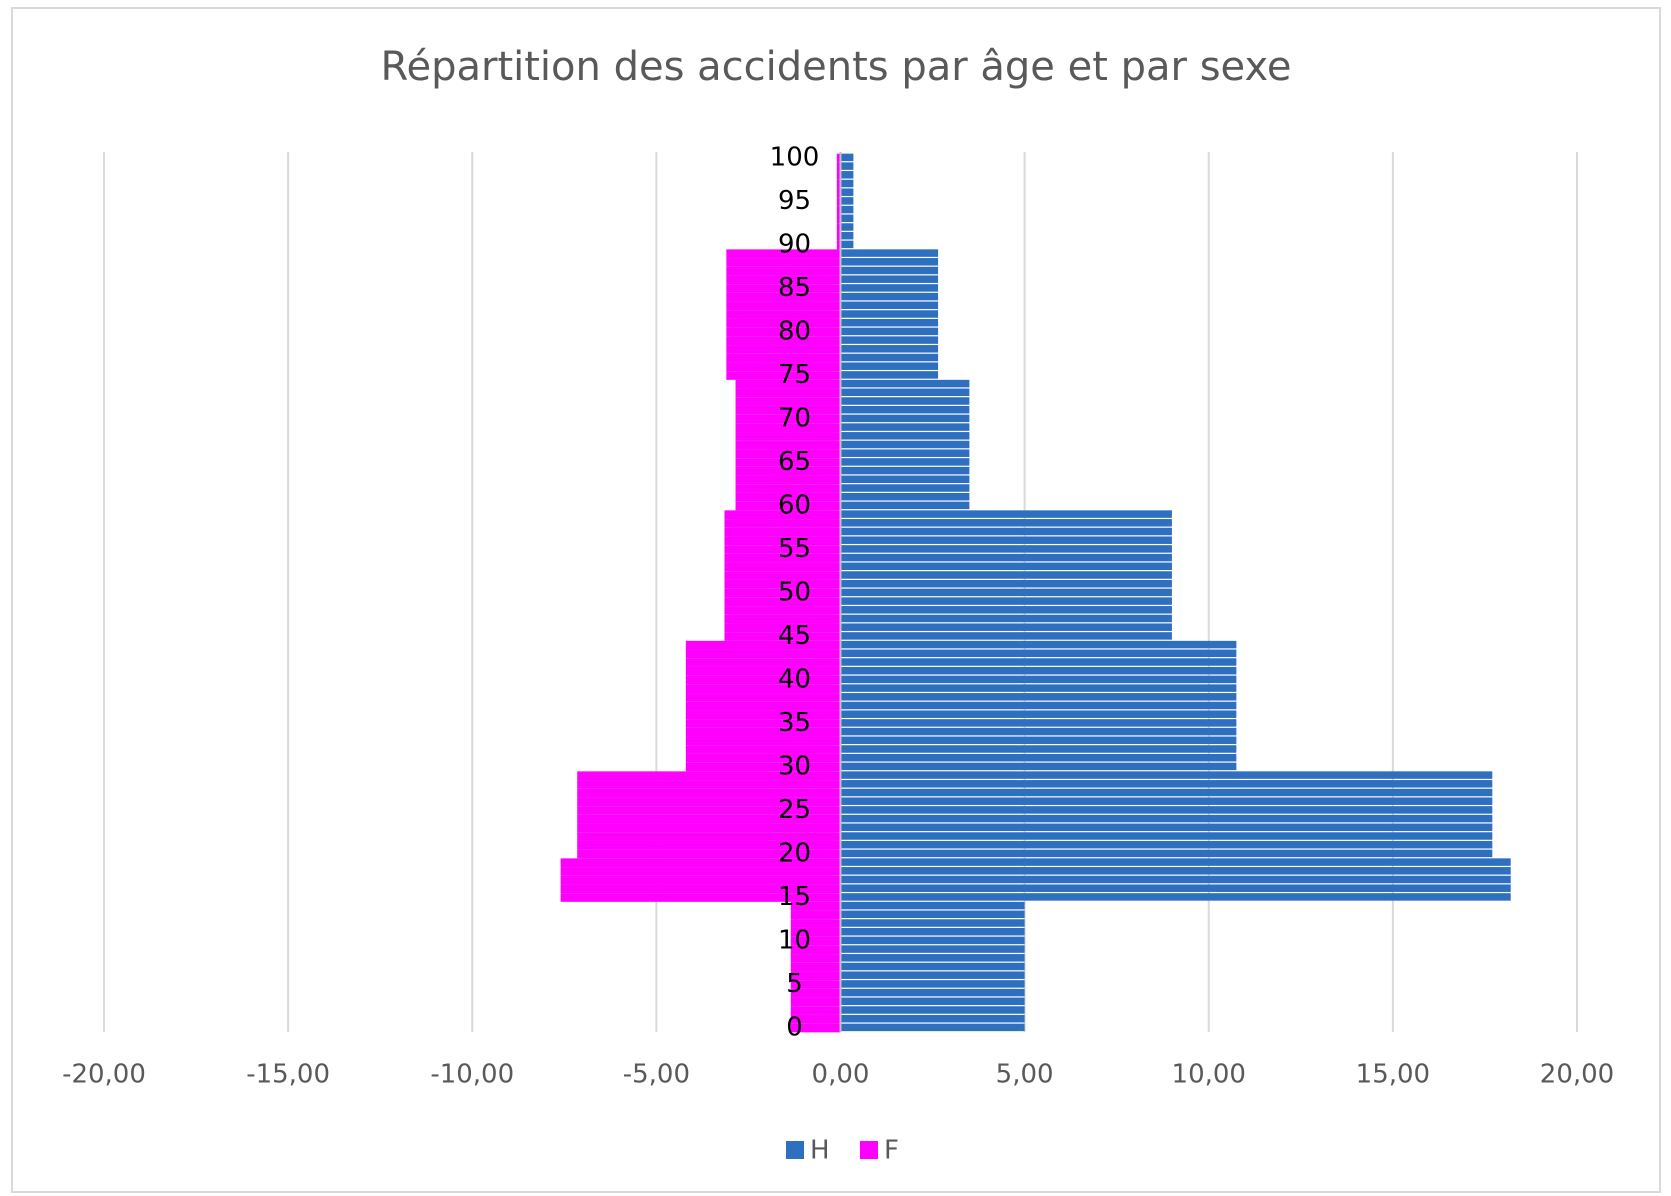 Image resolution: width=1671 pixels, height=1196 pixels. Describe the element at coordinates (794, 201) in the screenshot. I see `y-tick-label: 95` at that location.